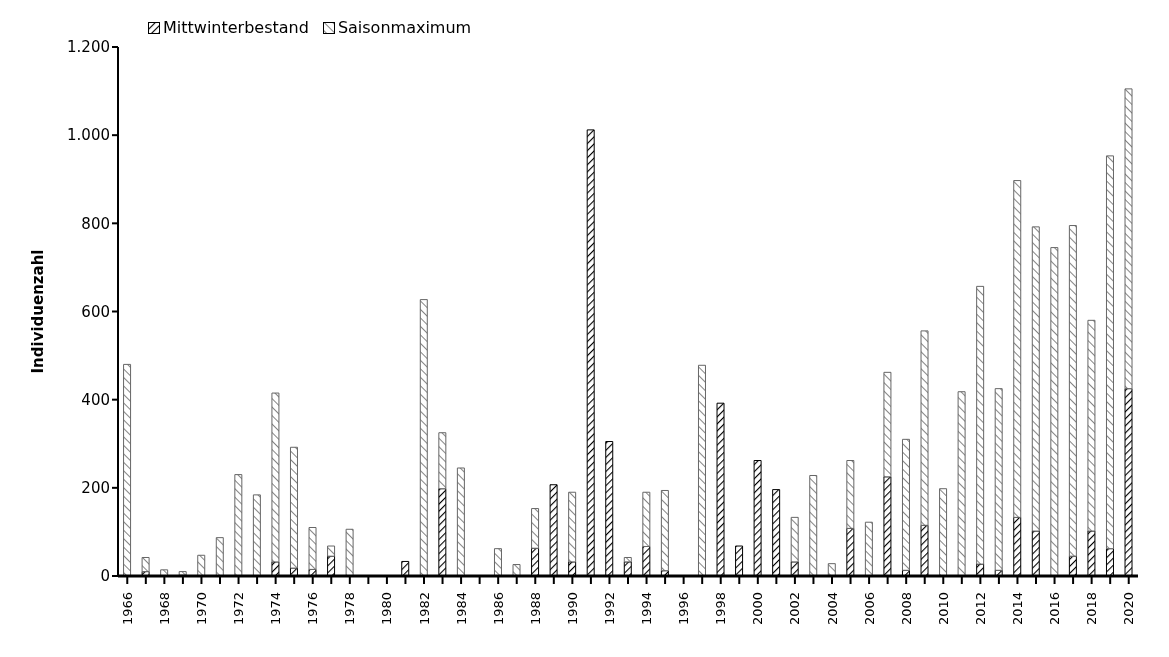 Image resolution: width=1169 pixels, height=657 pixels. I want to click on x-tick-label: 1966, so click(127, 609).